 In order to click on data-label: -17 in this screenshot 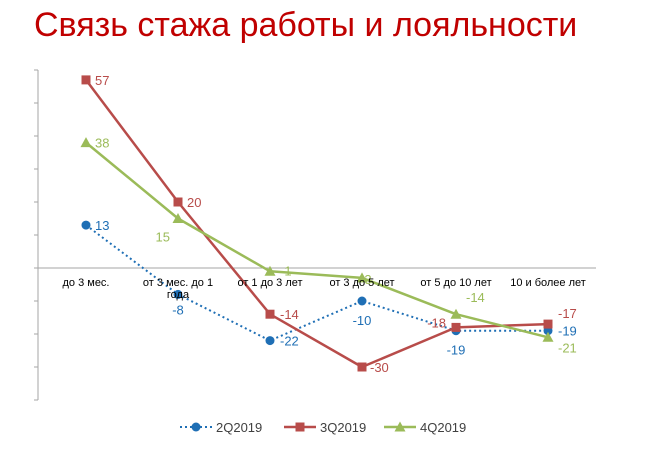, I will do `click(567, 313)`.